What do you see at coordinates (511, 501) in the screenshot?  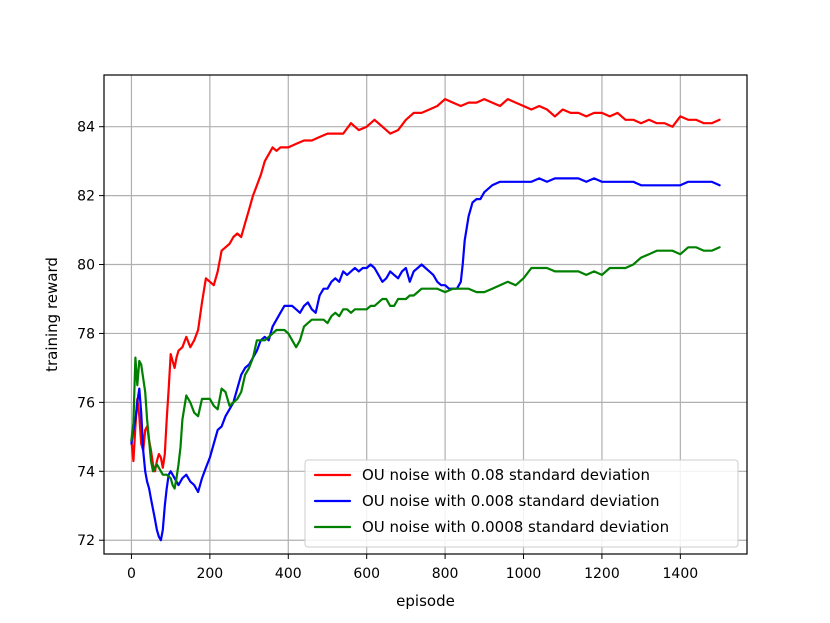 I see `legend-entry-0.008: OU noise with 0.008 standard deviation` at bounding box center [511, 501].